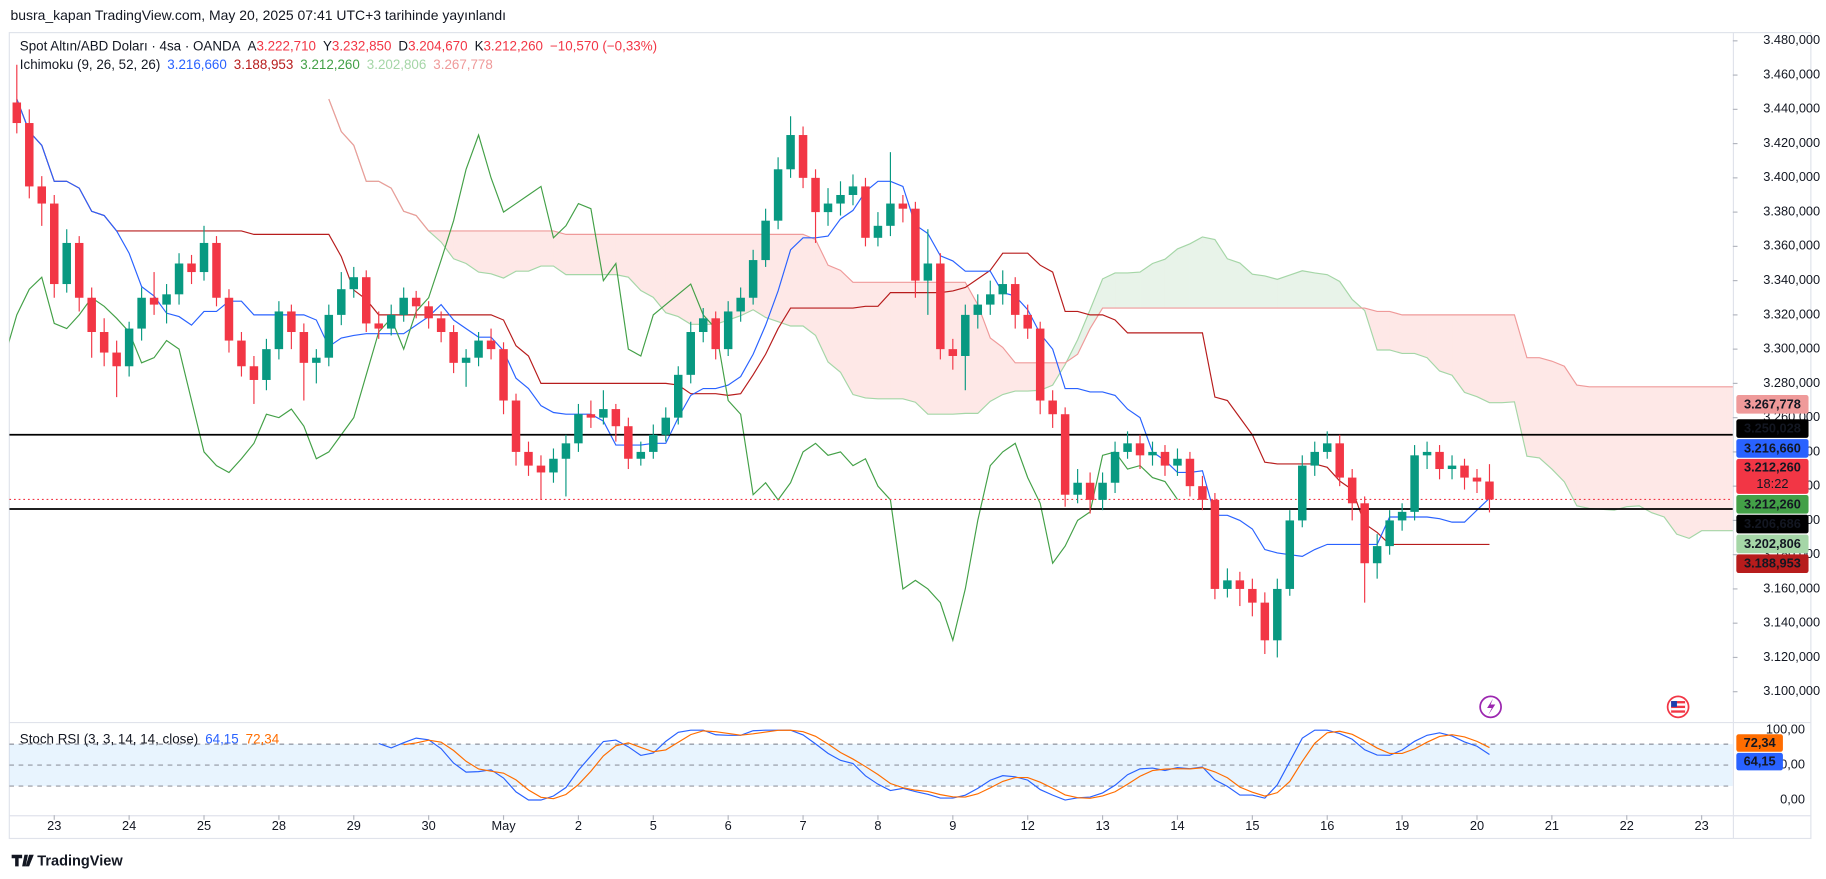 This screenshot has width=1826, height=879. I want to click on y-tick-label: 3.480,000, so click(1791, 39).